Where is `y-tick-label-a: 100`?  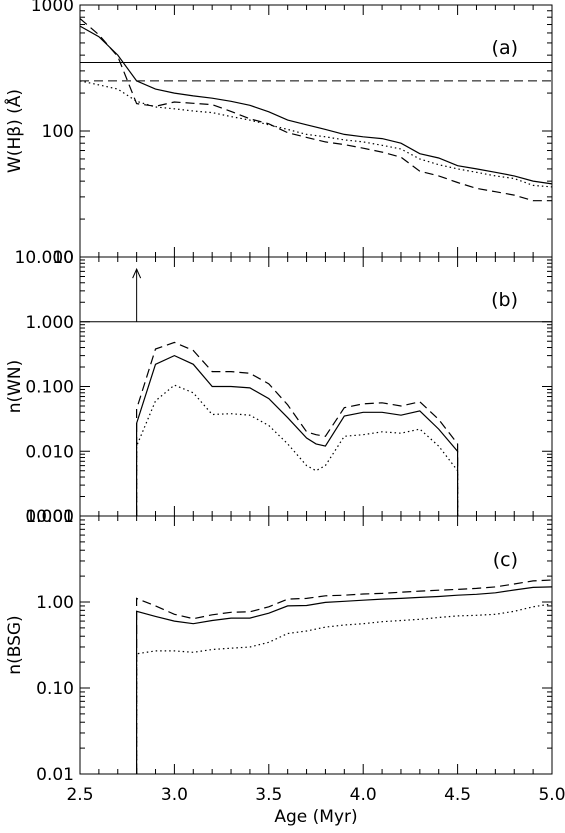 y-tick-label-a: 100 is located at coordinates (58, 132).